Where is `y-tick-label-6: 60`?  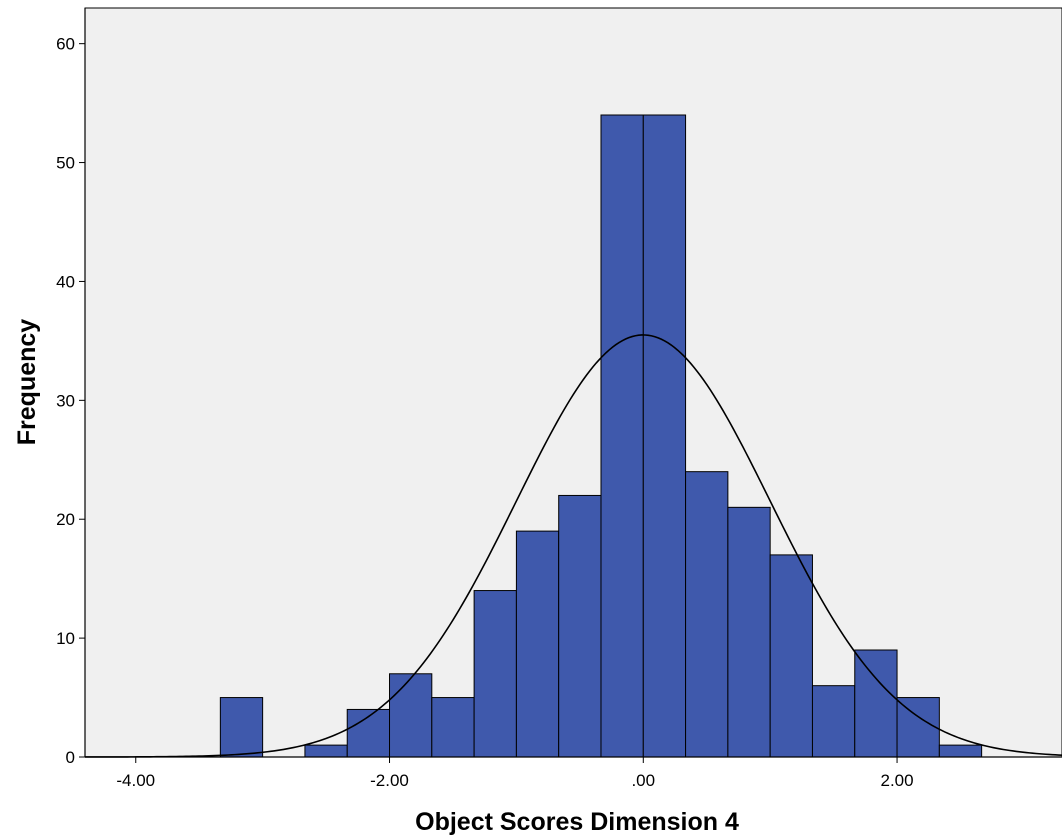
y-tick-label-6: 60 is located at coordinates (65, 44).